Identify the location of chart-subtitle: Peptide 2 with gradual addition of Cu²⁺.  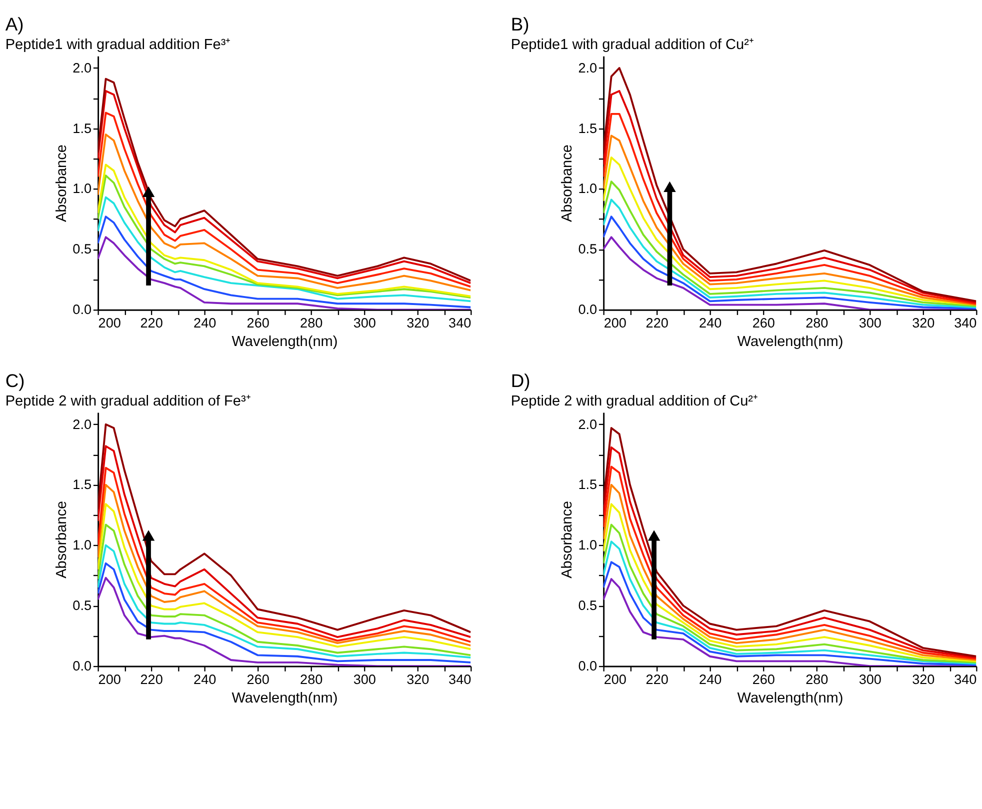
(634, 402).